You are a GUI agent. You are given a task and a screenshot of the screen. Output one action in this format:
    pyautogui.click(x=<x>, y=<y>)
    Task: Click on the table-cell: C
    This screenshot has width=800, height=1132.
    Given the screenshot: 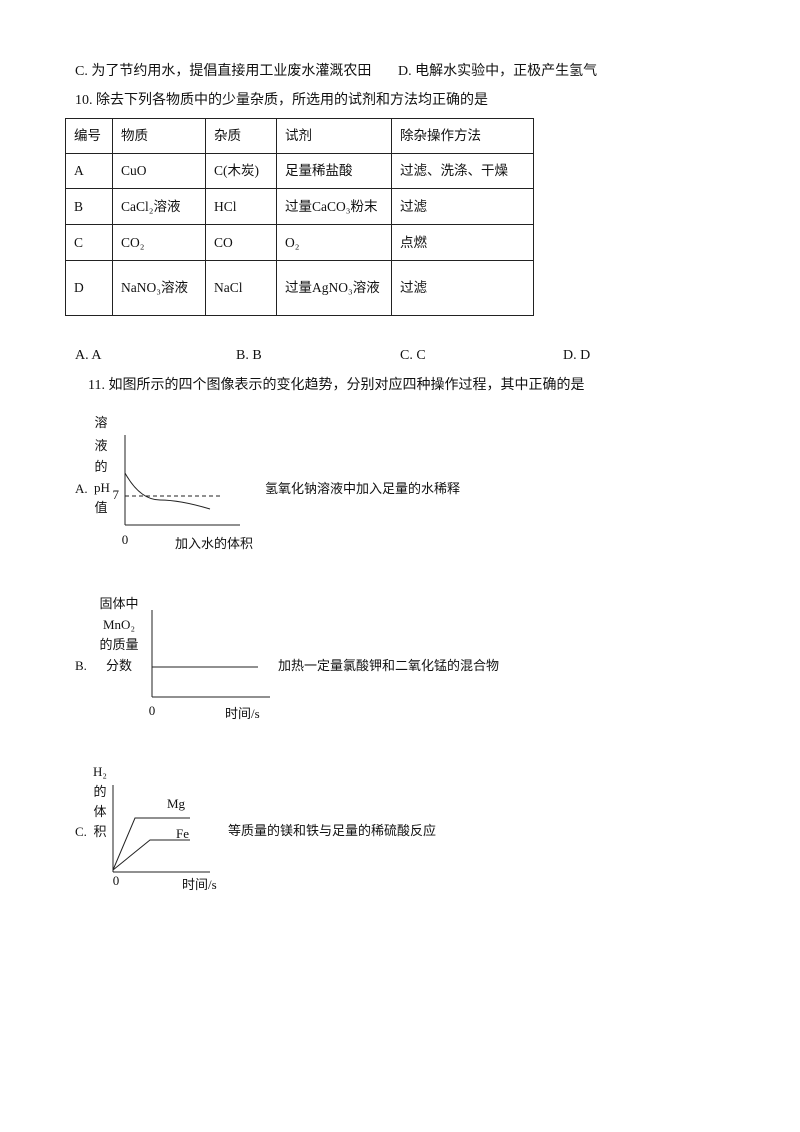 What is the action you would take?
    pyautogui.click(x=89, y=242)
    